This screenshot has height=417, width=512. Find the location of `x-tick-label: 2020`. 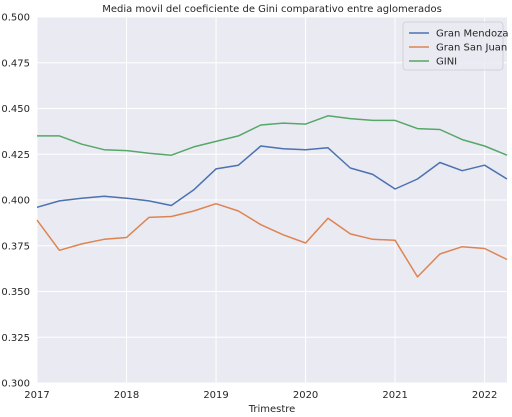

x-tick-label: 2020 is located at coordinates (305, 395).